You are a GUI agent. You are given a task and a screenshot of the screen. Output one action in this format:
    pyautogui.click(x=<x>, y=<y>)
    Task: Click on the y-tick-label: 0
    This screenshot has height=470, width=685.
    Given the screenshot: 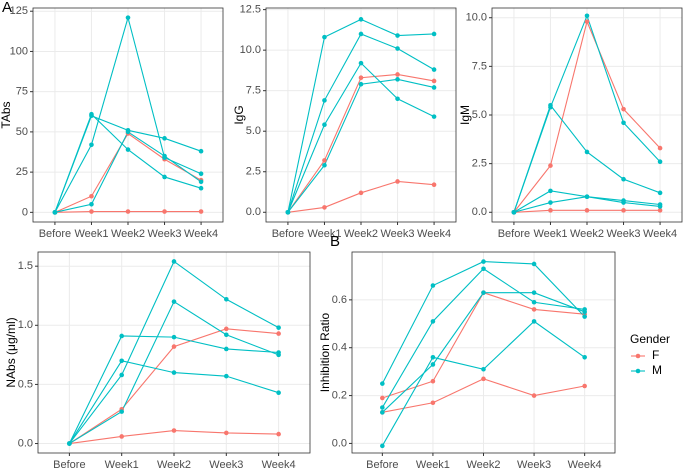 What is the action you would take?
    pyautogui.click(x=25, y=212)
    